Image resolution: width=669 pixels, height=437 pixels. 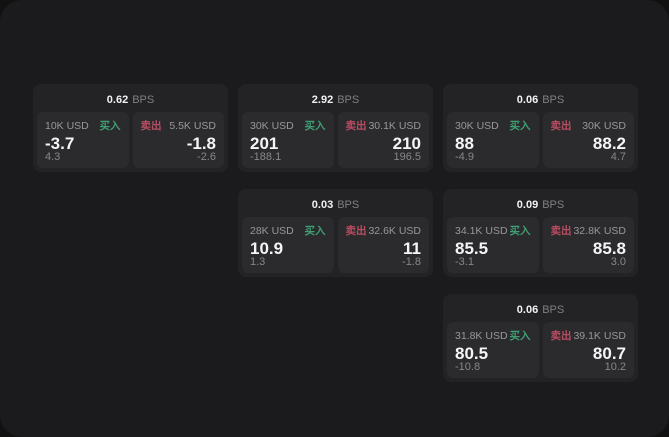 I want to click on buy-panel-header: 31.8K USD 买入, so click(x=493, y=335).